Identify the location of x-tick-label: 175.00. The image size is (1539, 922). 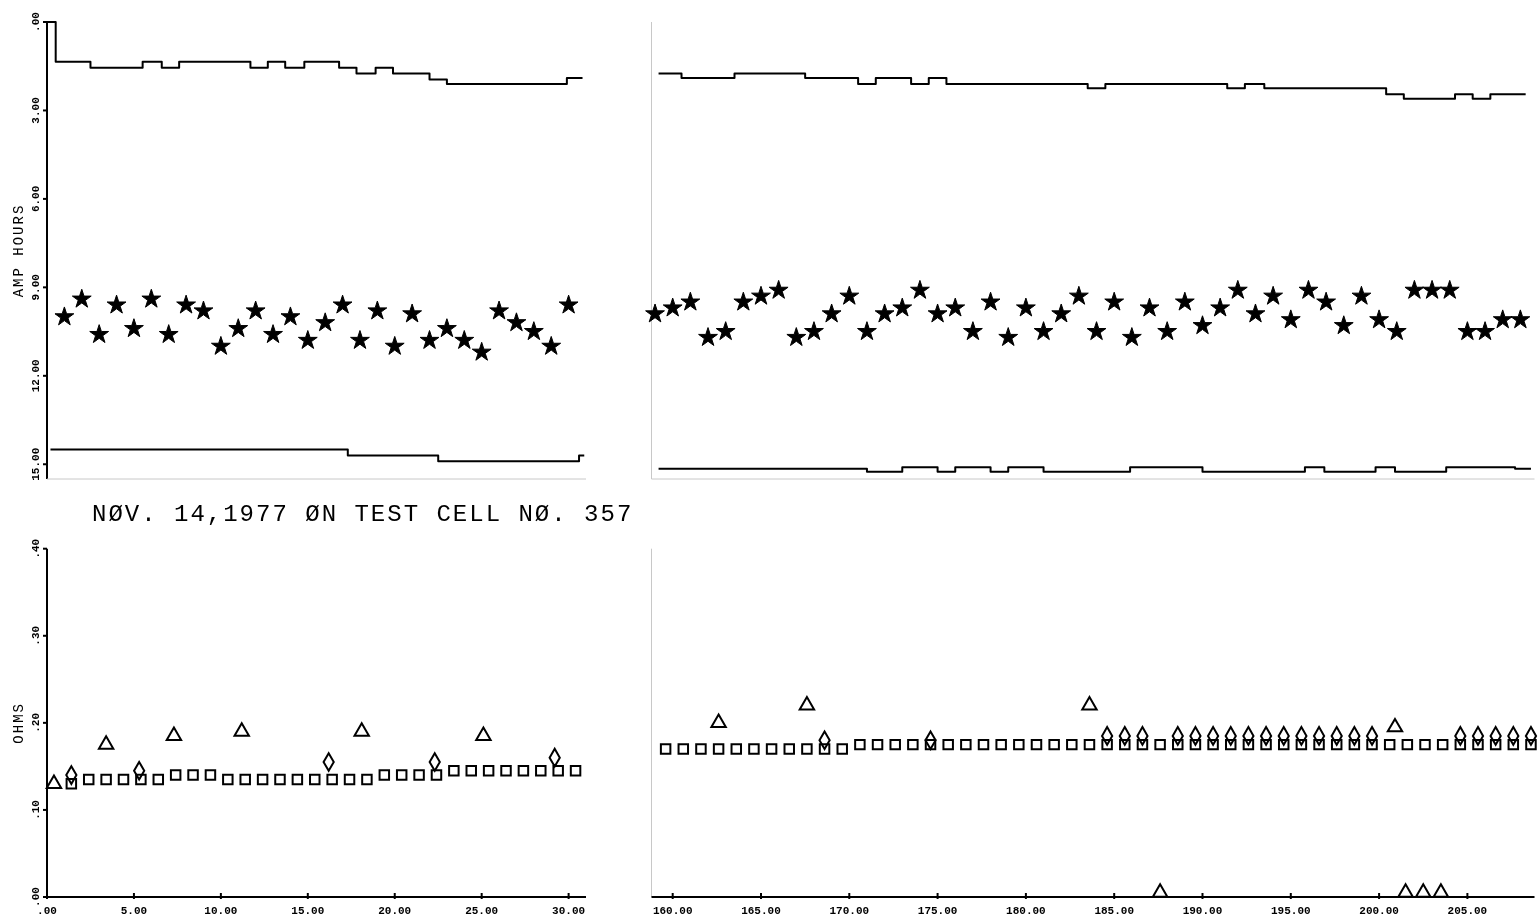
(937, 911).